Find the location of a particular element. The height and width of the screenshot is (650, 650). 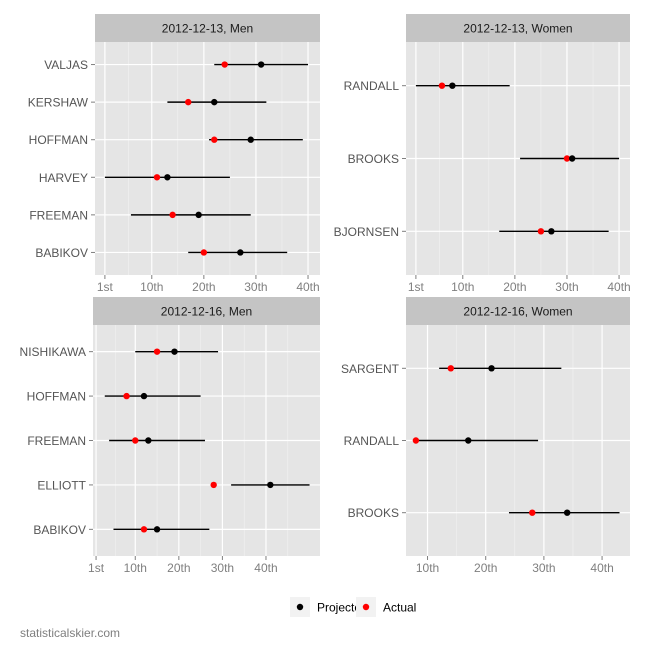

footer-credit: statisticalskier.com is located at coordinates (70, 633).